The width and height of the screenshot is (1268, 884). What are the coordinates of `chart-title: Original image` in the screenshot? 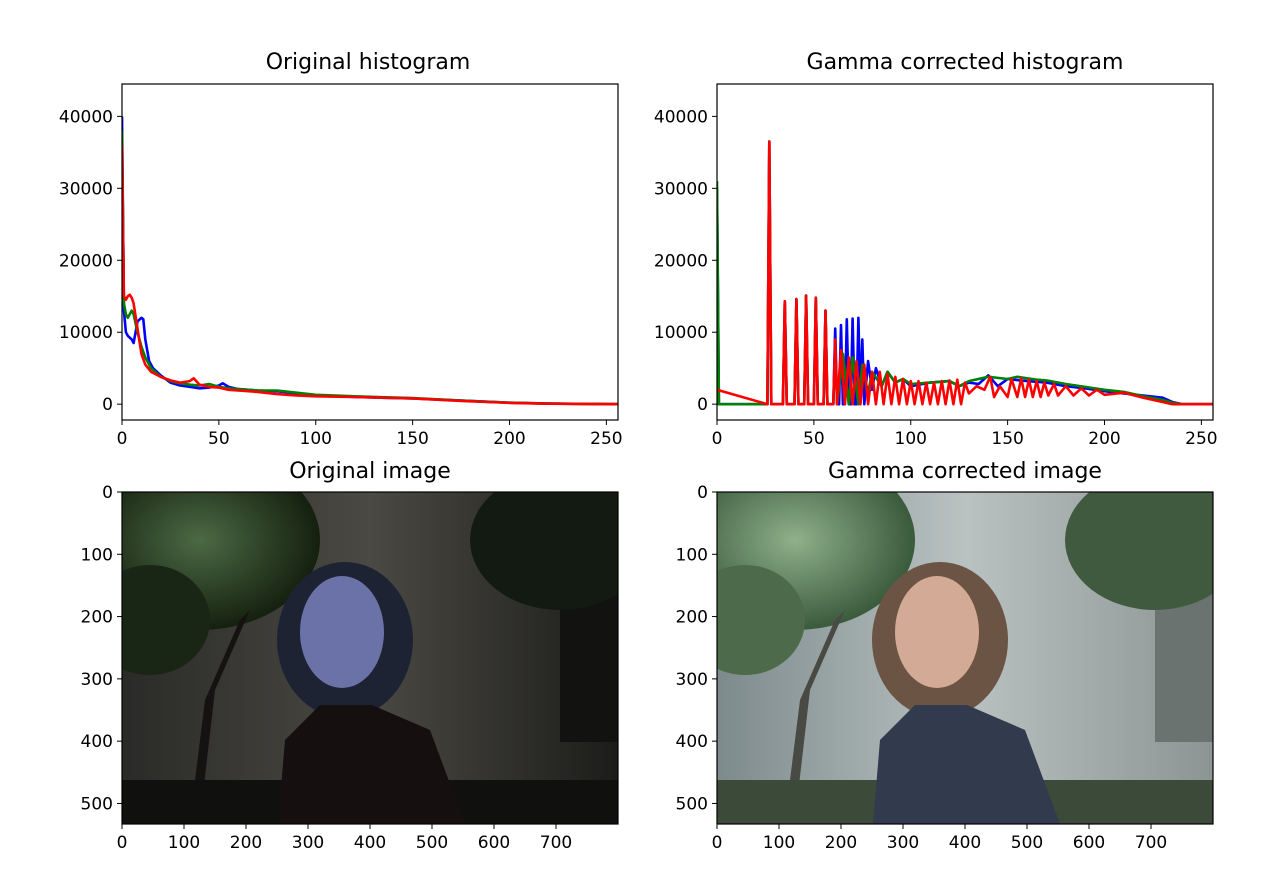 It's located at (370, 471).